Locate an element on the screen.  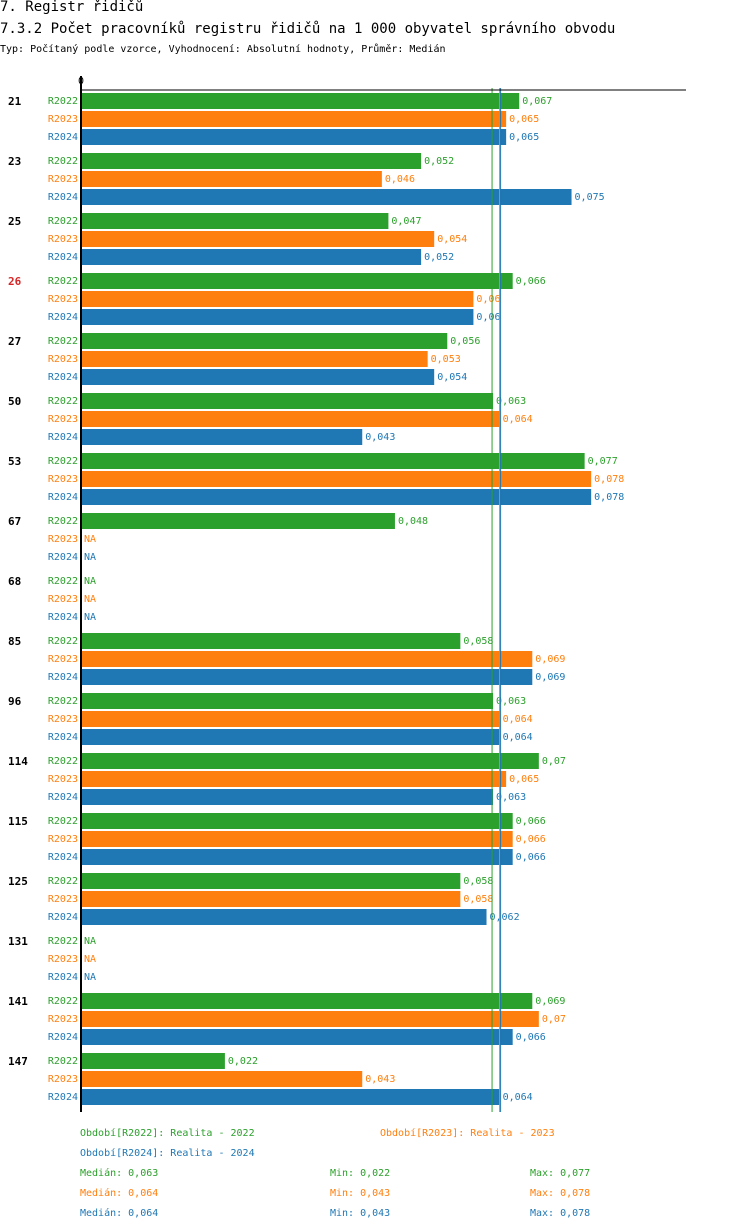
category-label: 141 is located at coordinates (18, 1001).